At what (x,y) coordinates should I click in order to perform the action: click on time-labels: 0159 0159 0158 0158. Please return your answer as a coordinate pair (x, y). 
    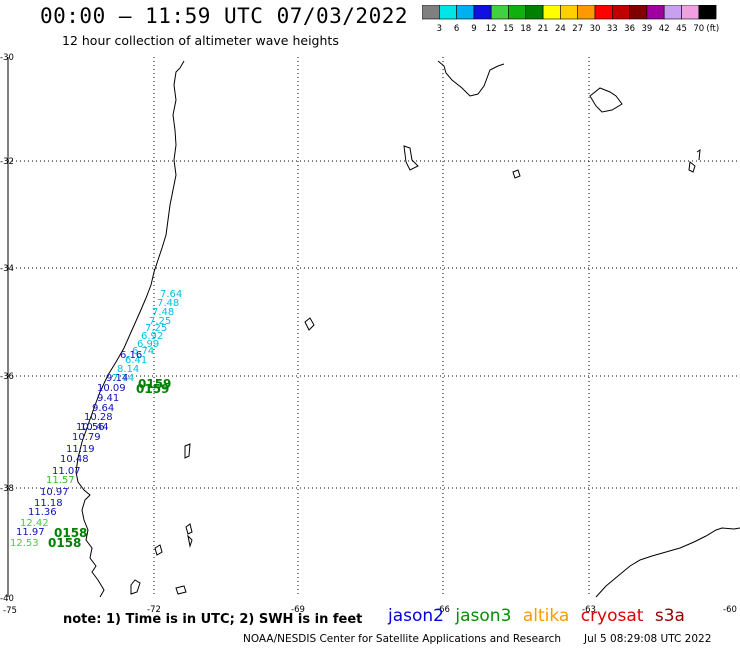
    Looking at the image, I should click on (109, 463).